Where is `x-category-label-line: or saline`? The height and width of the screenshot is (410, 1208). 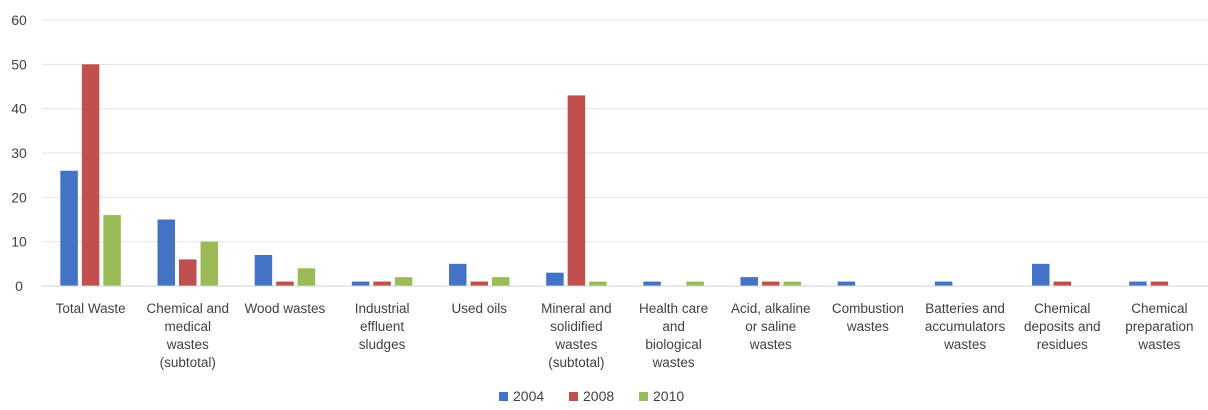
x-category-label-line: or saline is located at coordinates (770, 326).